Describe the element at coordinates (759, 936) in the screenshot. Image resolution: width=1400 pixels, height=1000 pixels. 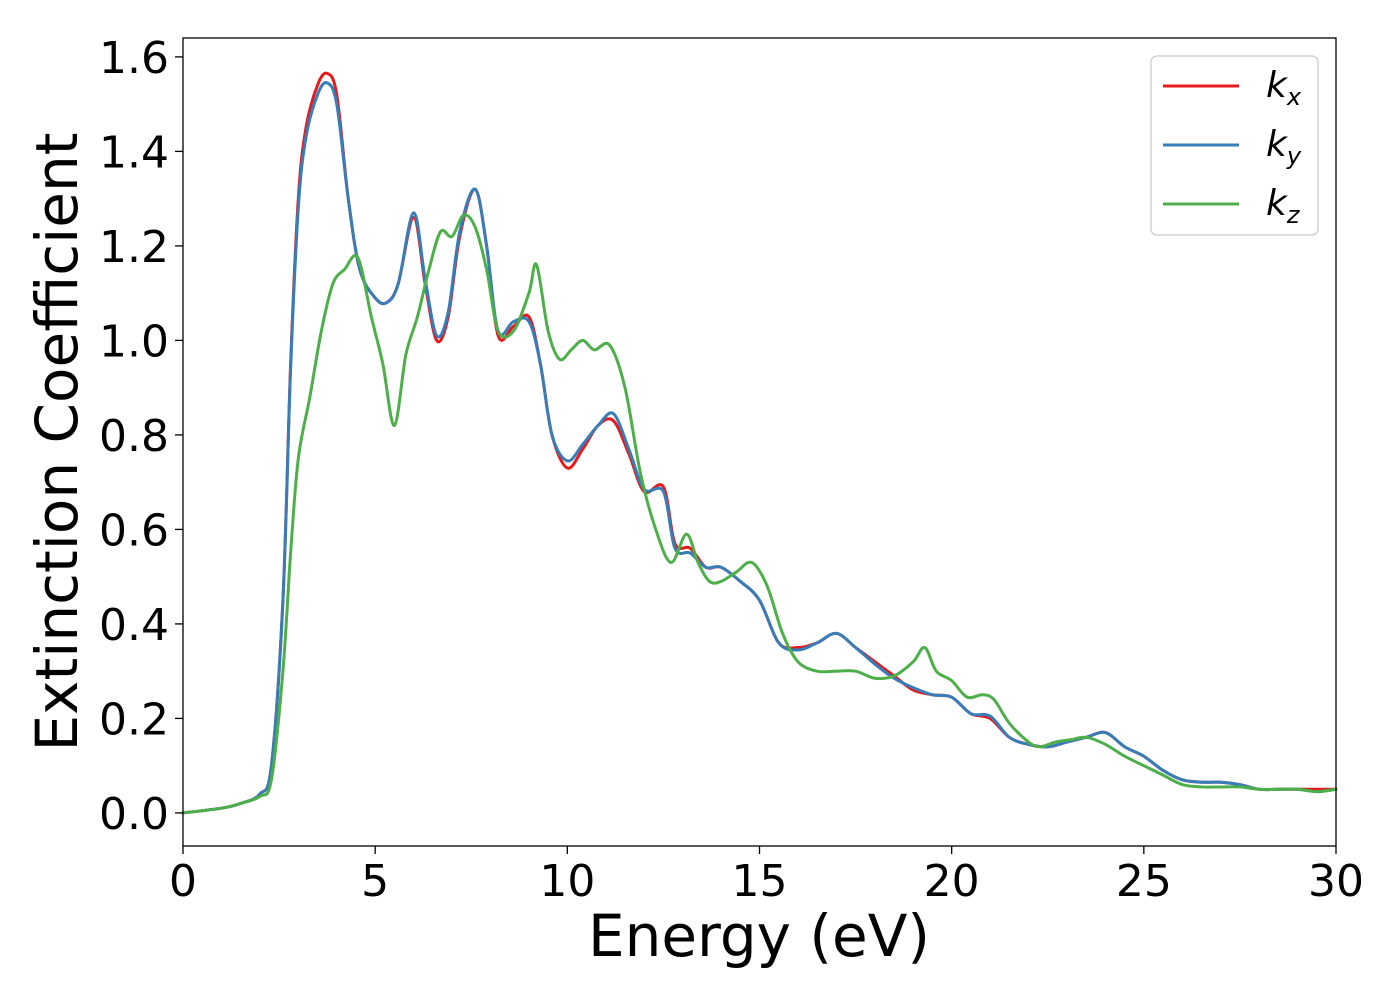
I see `x-axis-label: Energy (eV)` at that location.